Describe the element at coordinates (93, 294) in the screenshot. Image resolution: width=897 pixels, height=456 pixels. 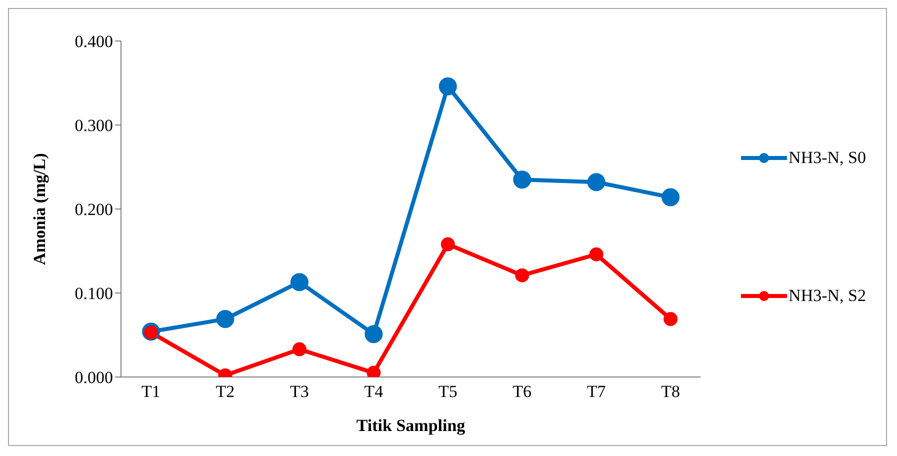
I see `y-tick-label: 0.100` at that location.